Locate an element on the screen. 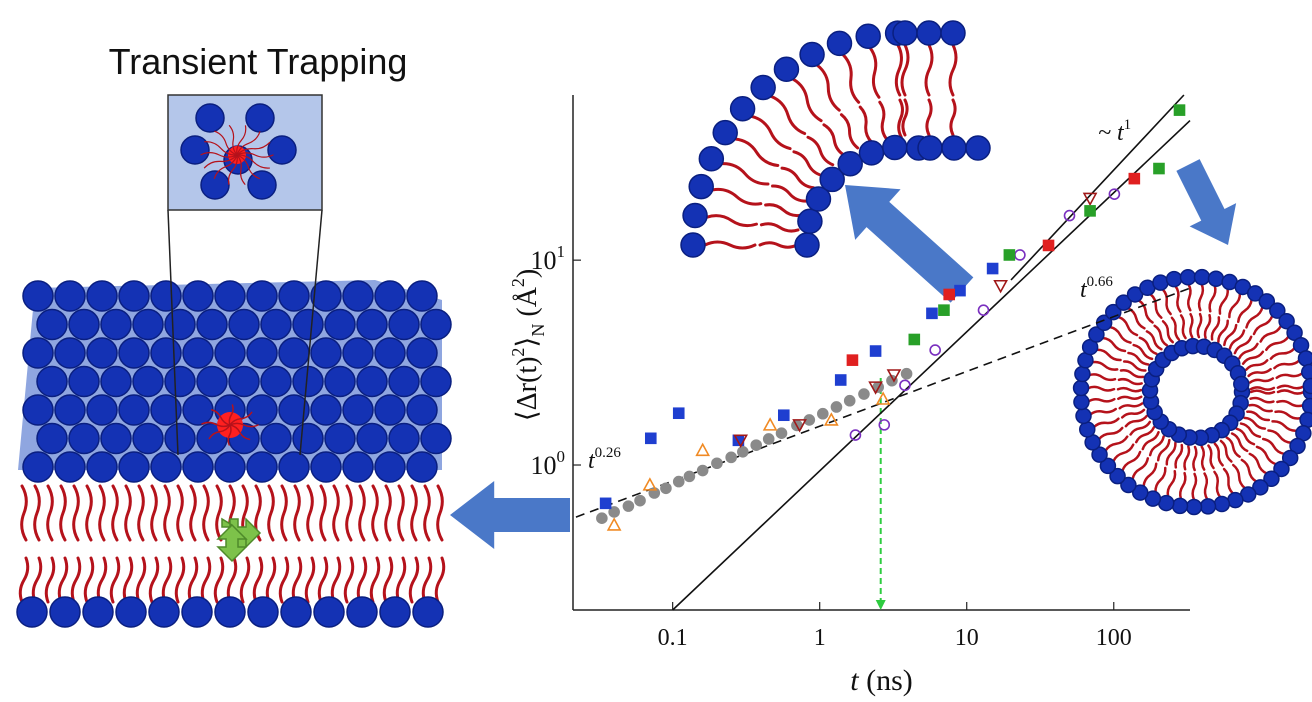  zoom-line is located at coordinates (173, 332).